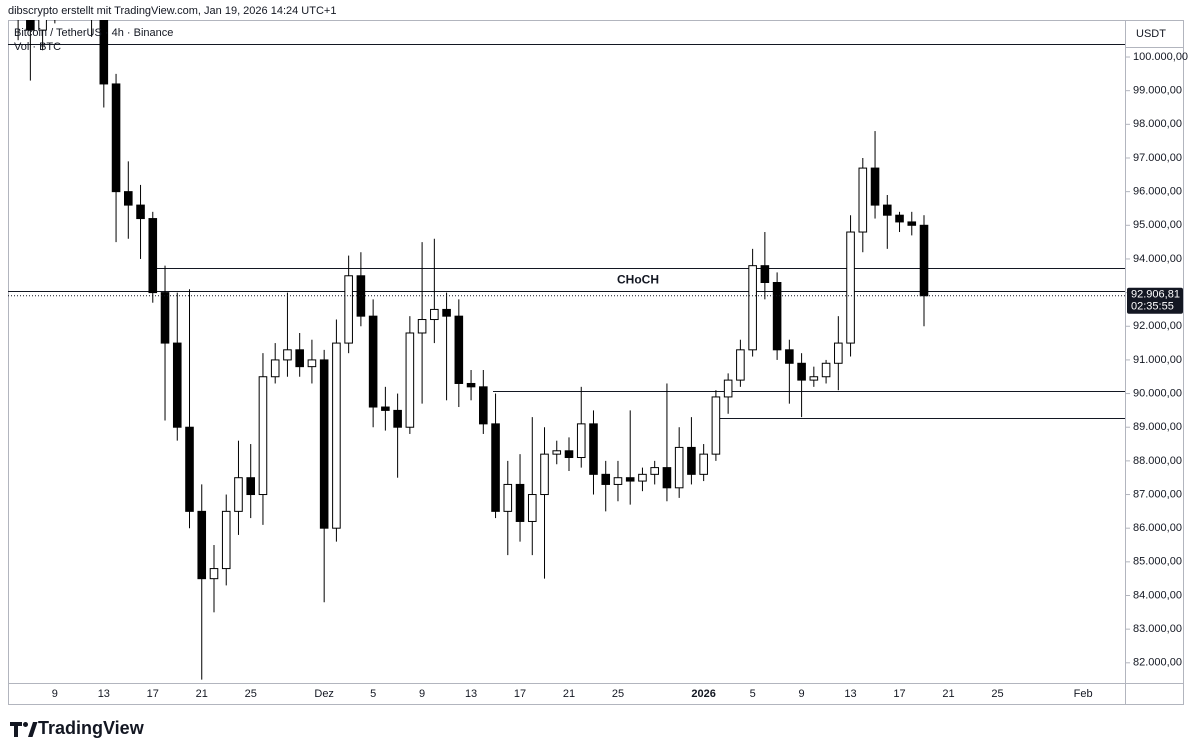 The height and width of the screenshot is (752, 1200). Describe the element at coordinates (91, 728) in the screenshot. I see `brand: TradingView` at that location.